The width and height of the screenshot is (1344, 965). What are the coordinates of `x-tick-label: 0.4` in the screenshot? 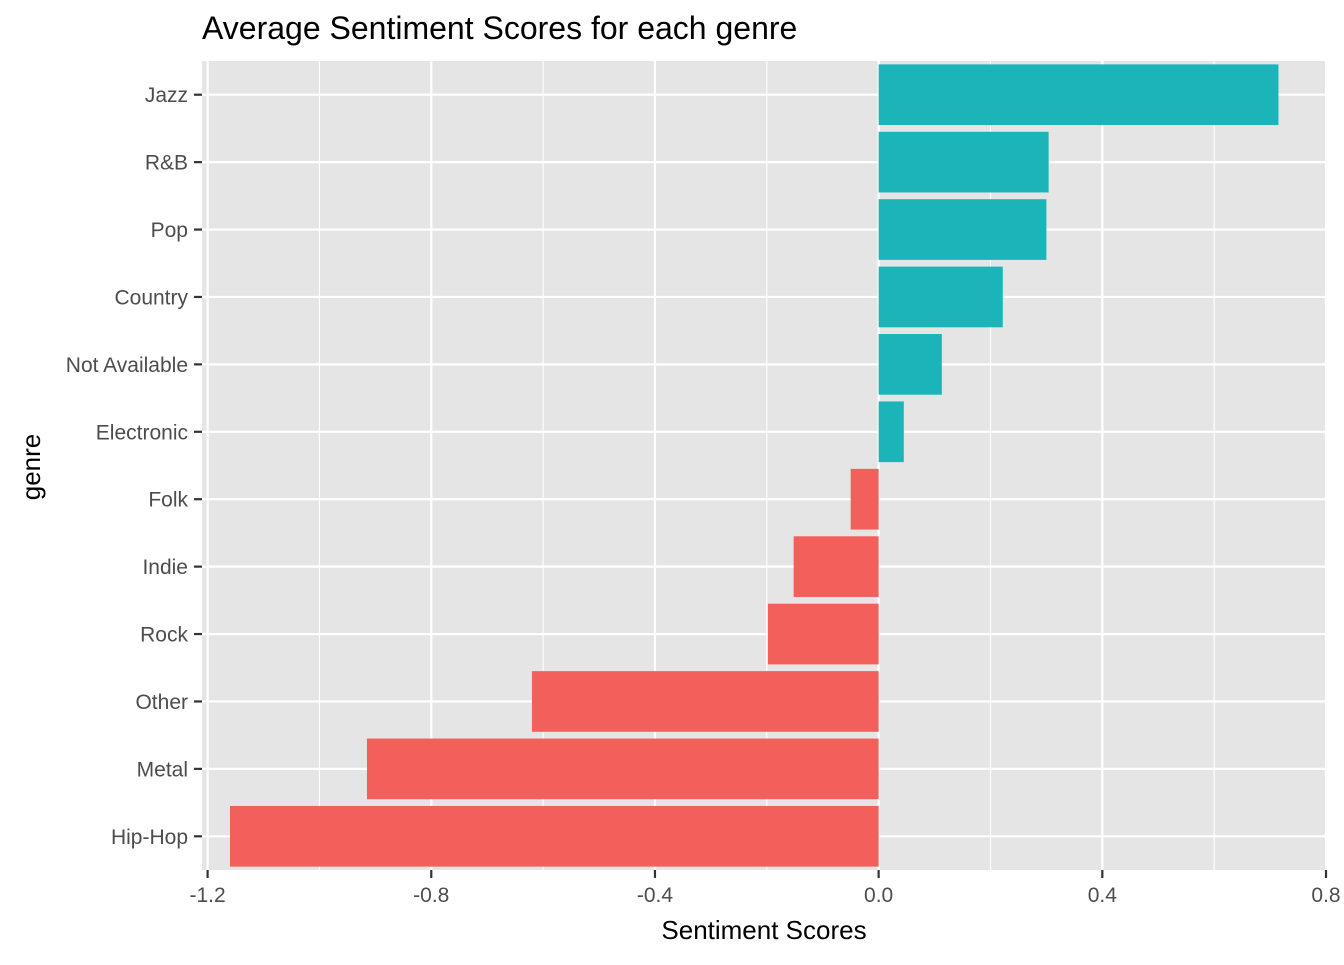 It's located at (1103, 895).